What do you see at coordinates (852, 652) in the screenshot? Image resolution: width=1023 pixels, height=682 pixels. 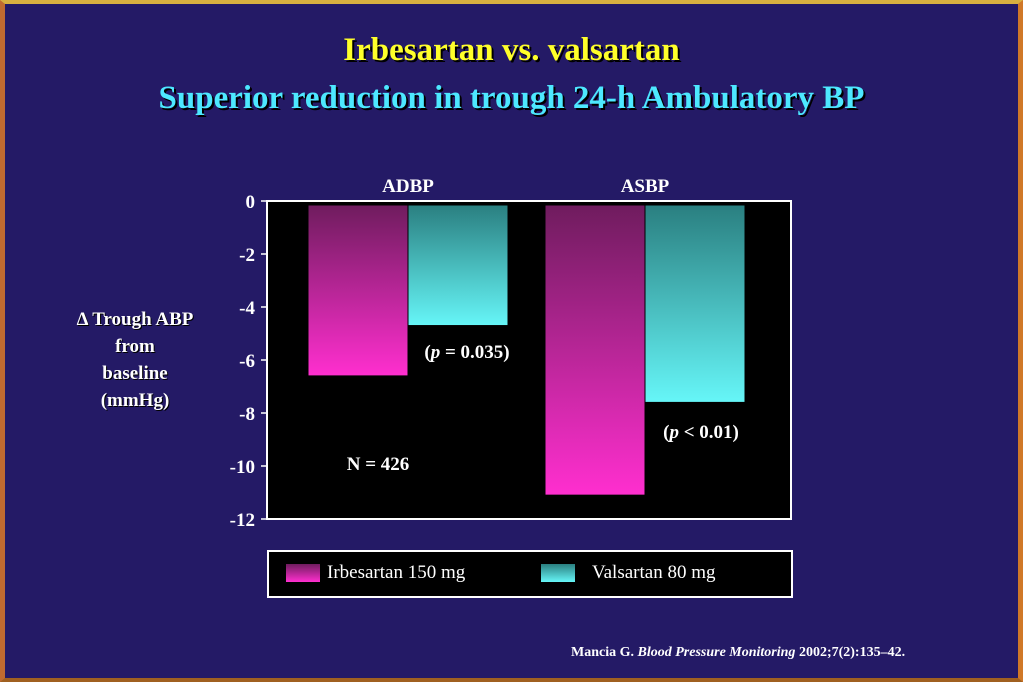 I see `citation-ref: 2002;7(2):135–42.` at bounding box center [852, 652].